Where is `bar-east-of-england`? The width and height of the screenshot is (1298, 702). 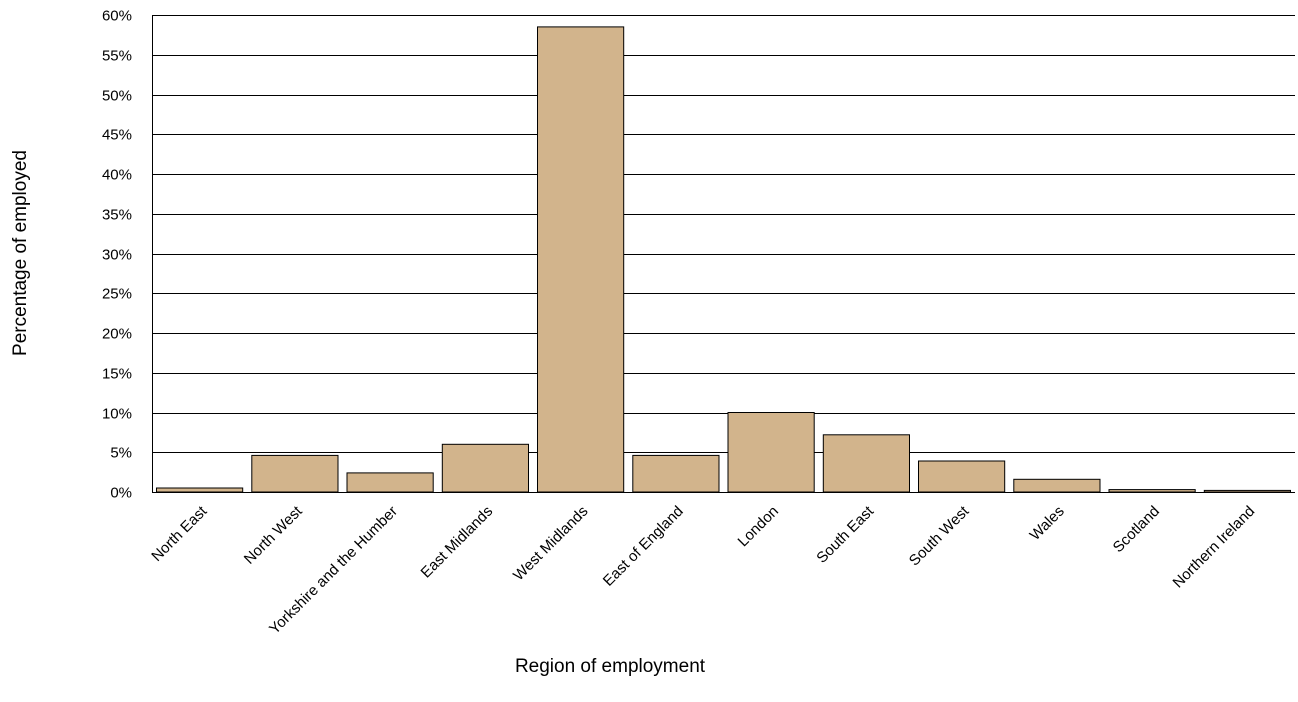
bar-east-of-england is located at coordinates (676, 473).